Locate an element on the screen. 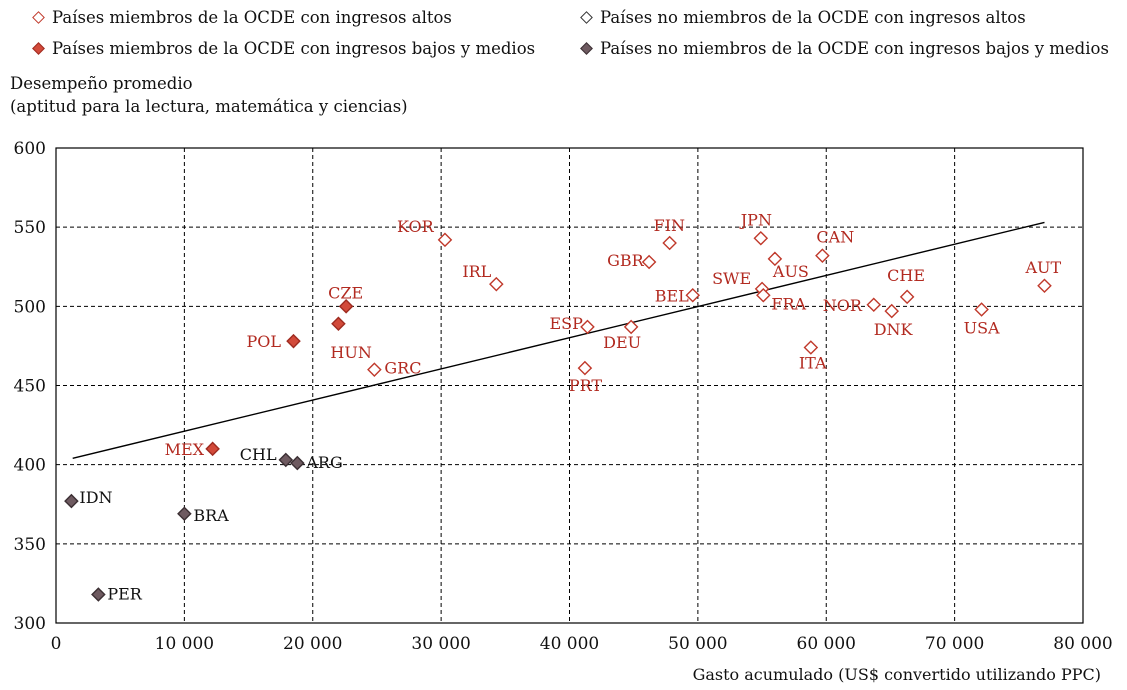 This screenshot has width=1127, height=690. point-bra is located at coordinates (184, 514).